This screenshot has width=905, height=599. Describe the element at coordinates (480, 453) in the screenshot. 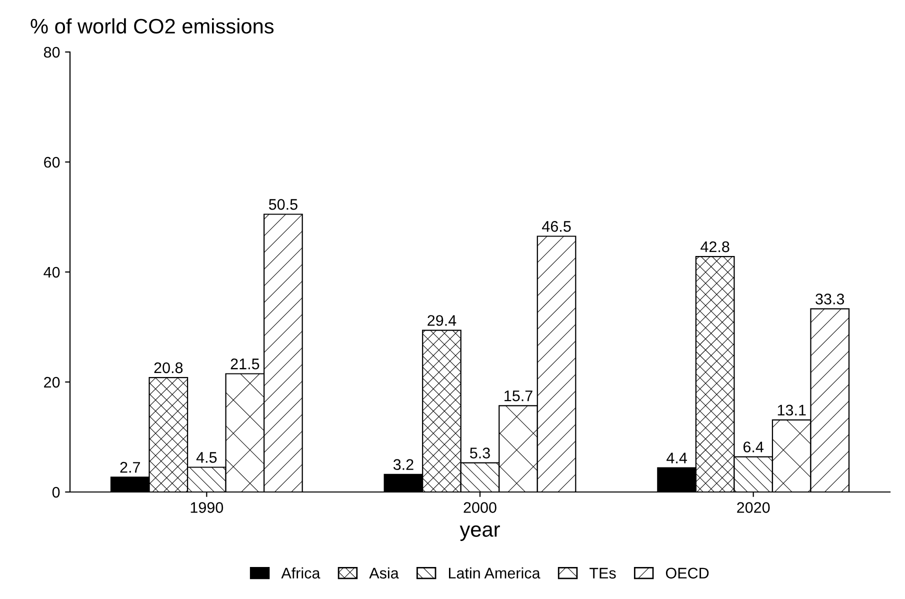

I see `data-label: 5.3` at that location.